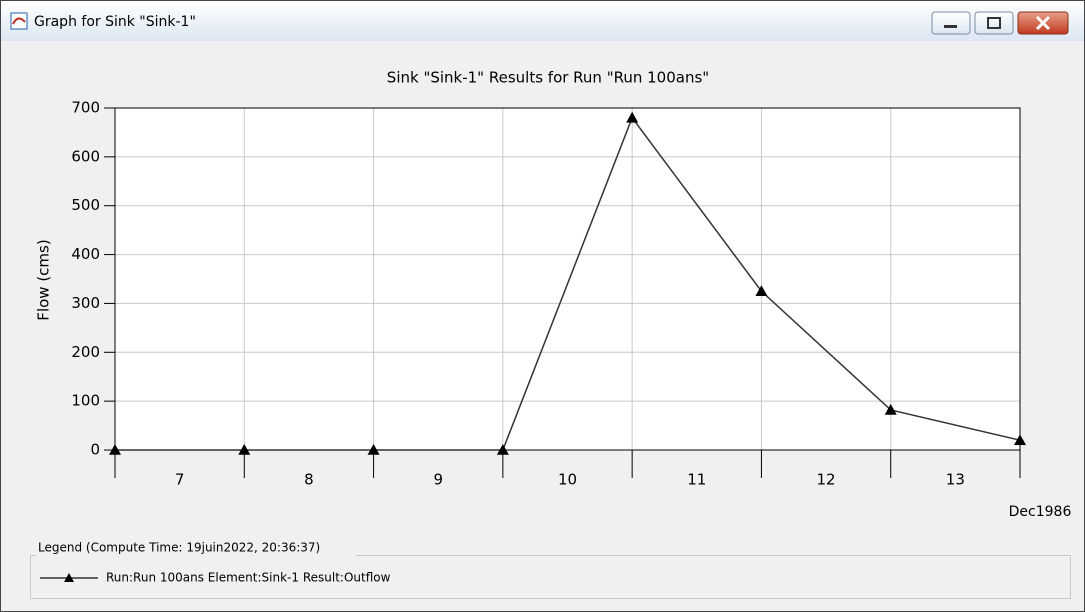  What do you see at coordinates (69, 577) in the screenshot?
I see `legend-marker` at bounding box center [69, 577].